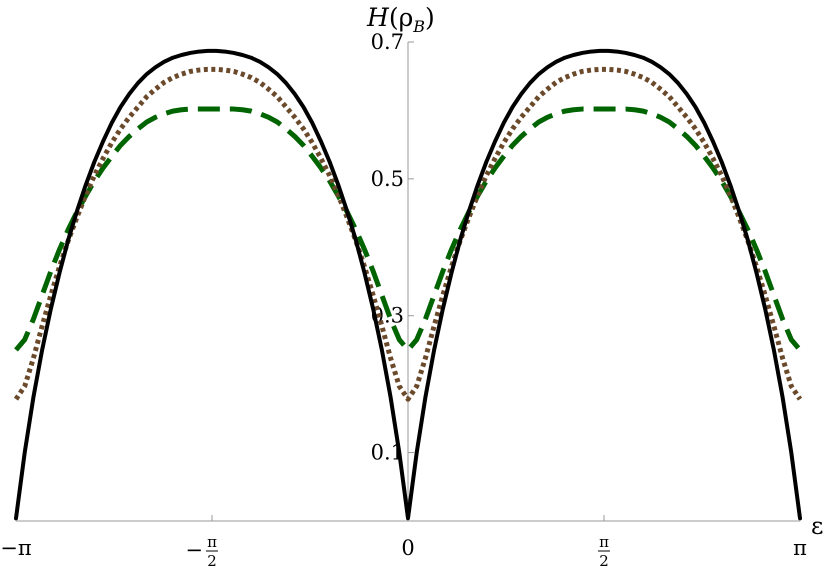 This screenshot has height=568, width=830. What do you see at coordinates (407, 548) in the screenshot?
I see `x-tick-label: 0` at bounding box center [407, 548].